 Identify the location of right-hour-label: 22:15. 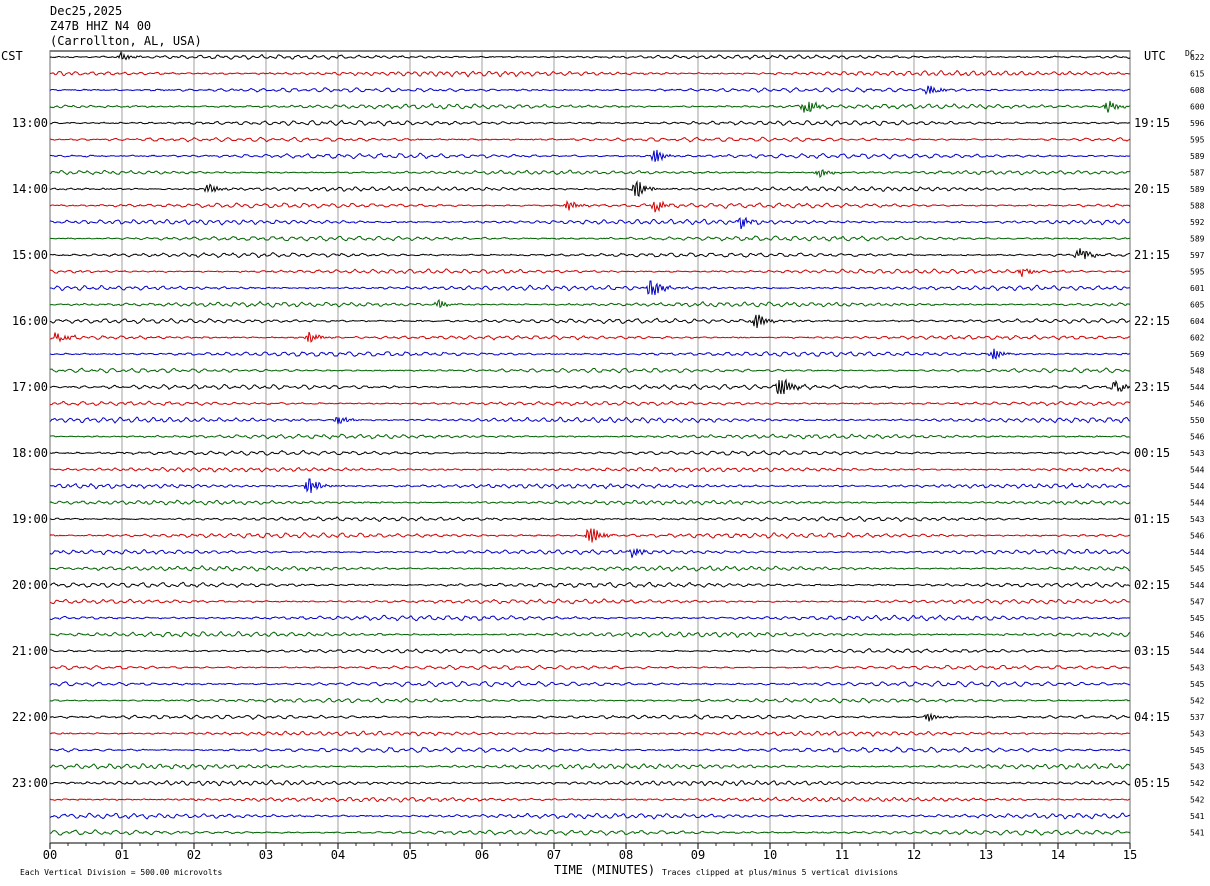
(1152, 321).